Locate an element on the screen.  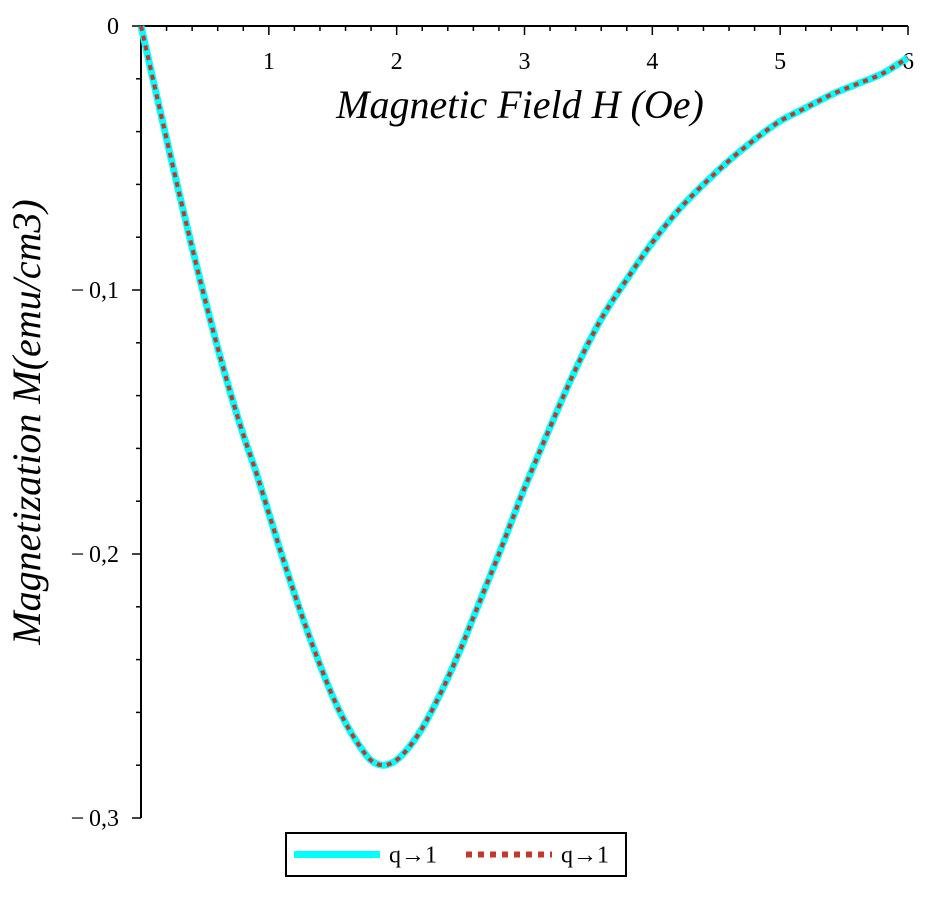
x-axis-title: Magnetic Field H (Oe) is located at coordinates (519, 104).